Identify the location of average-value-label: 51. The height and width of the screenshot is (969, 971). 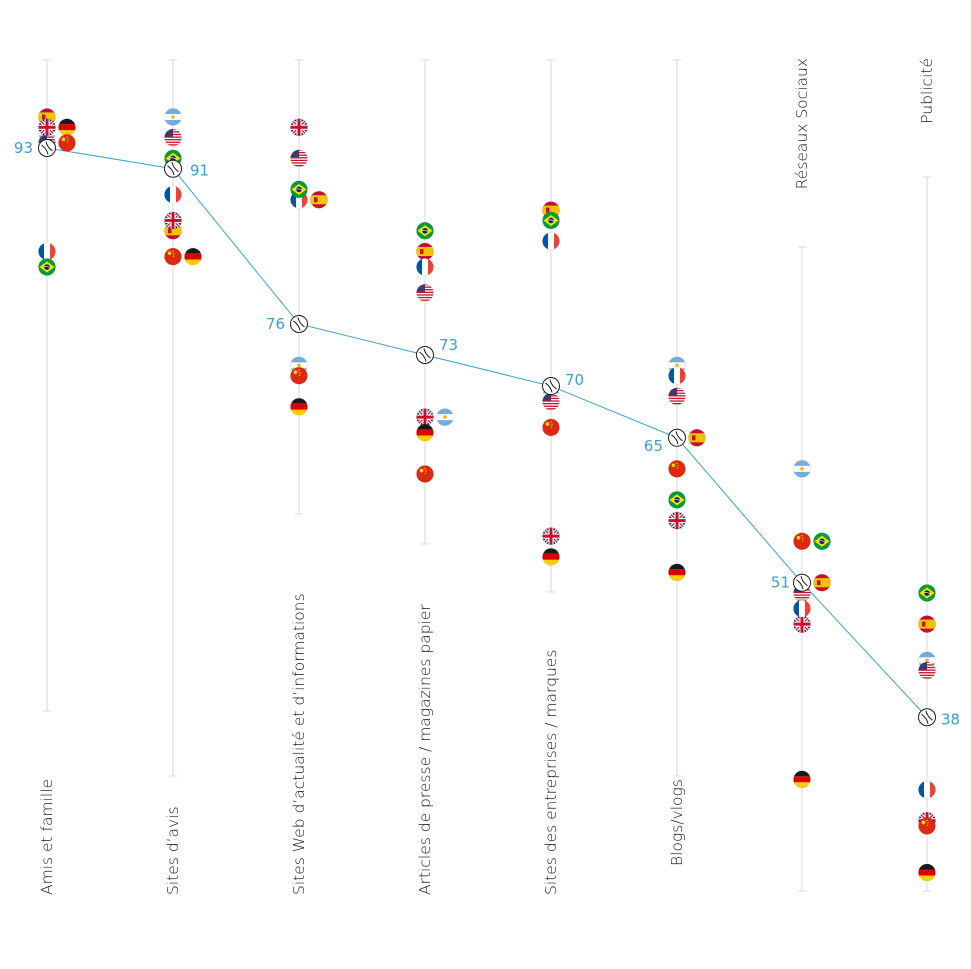
(780, 583).